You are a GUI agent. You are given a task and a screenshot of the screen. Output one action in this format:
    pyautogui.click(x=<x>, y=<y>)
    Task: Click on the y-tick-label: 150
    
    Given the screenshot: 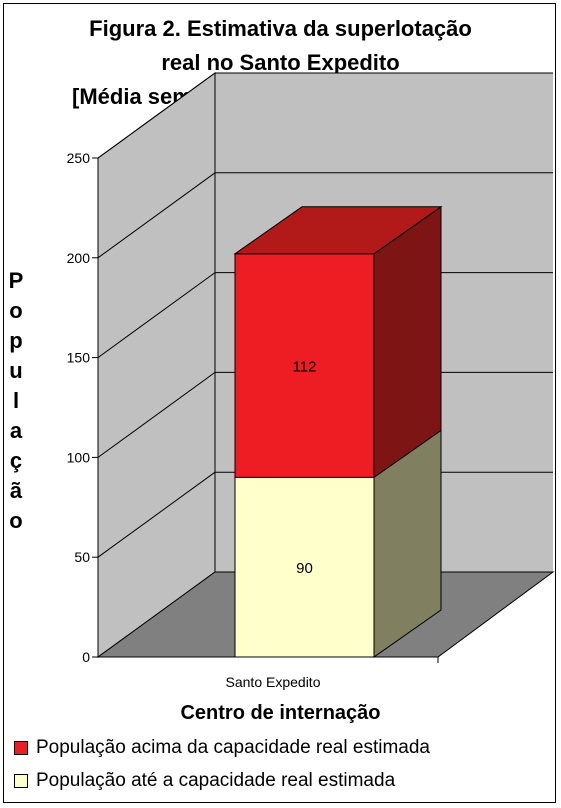 What is the action you would take?
    pyautogui.click(x=79, y=358)
    